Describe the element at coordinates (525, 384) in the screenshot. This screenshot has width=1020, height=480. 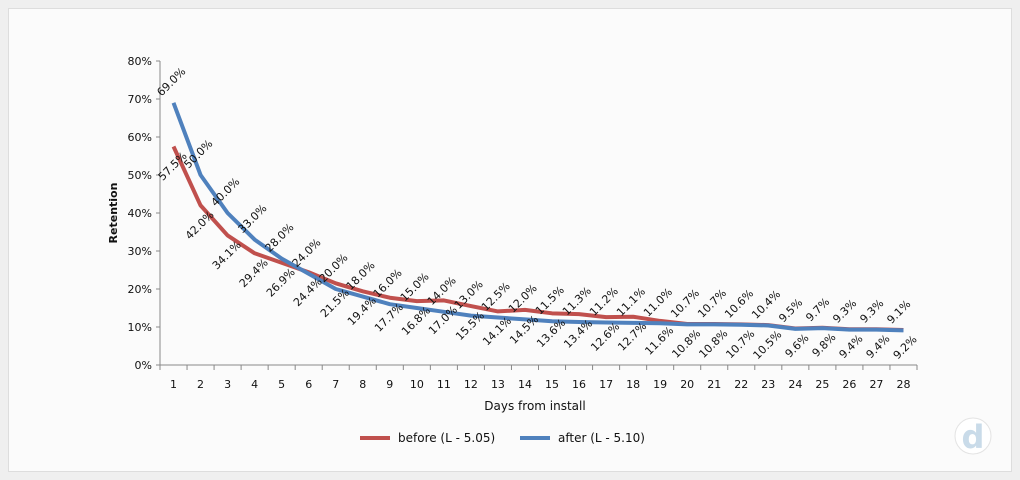
I see `x-tick-label: 14` at that location.